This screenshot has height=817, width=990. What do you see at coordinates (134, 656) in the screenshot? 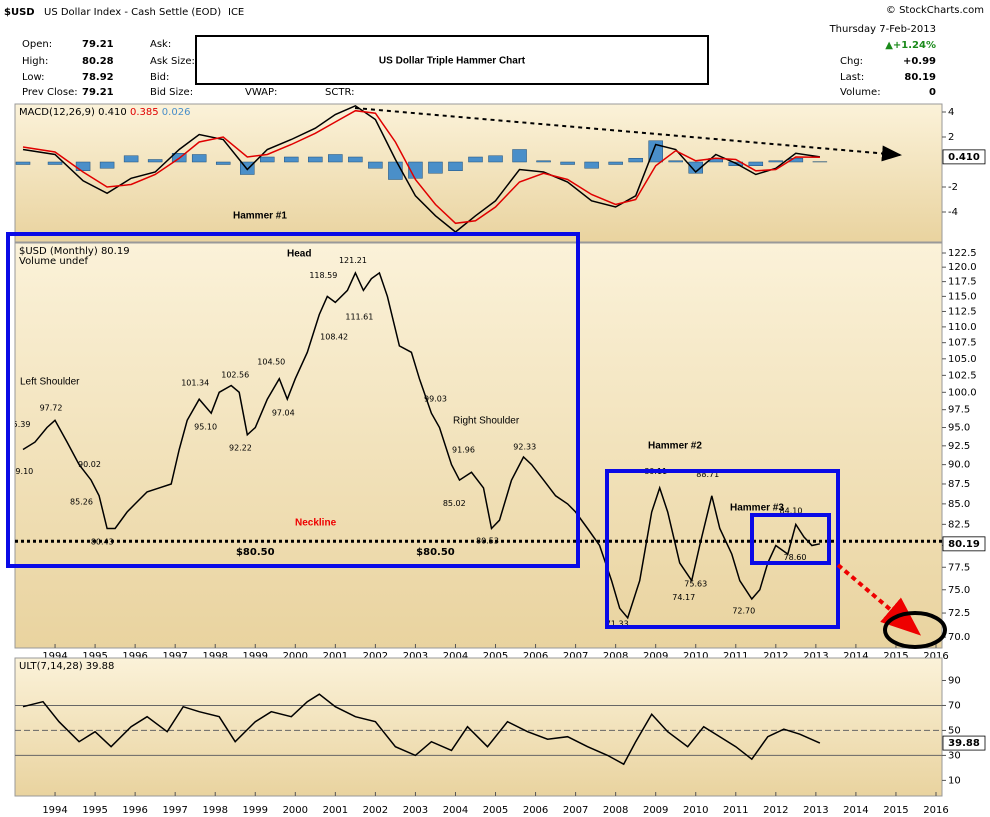
I see `x-tick-label: 1996` at bounding box center [134, 656].